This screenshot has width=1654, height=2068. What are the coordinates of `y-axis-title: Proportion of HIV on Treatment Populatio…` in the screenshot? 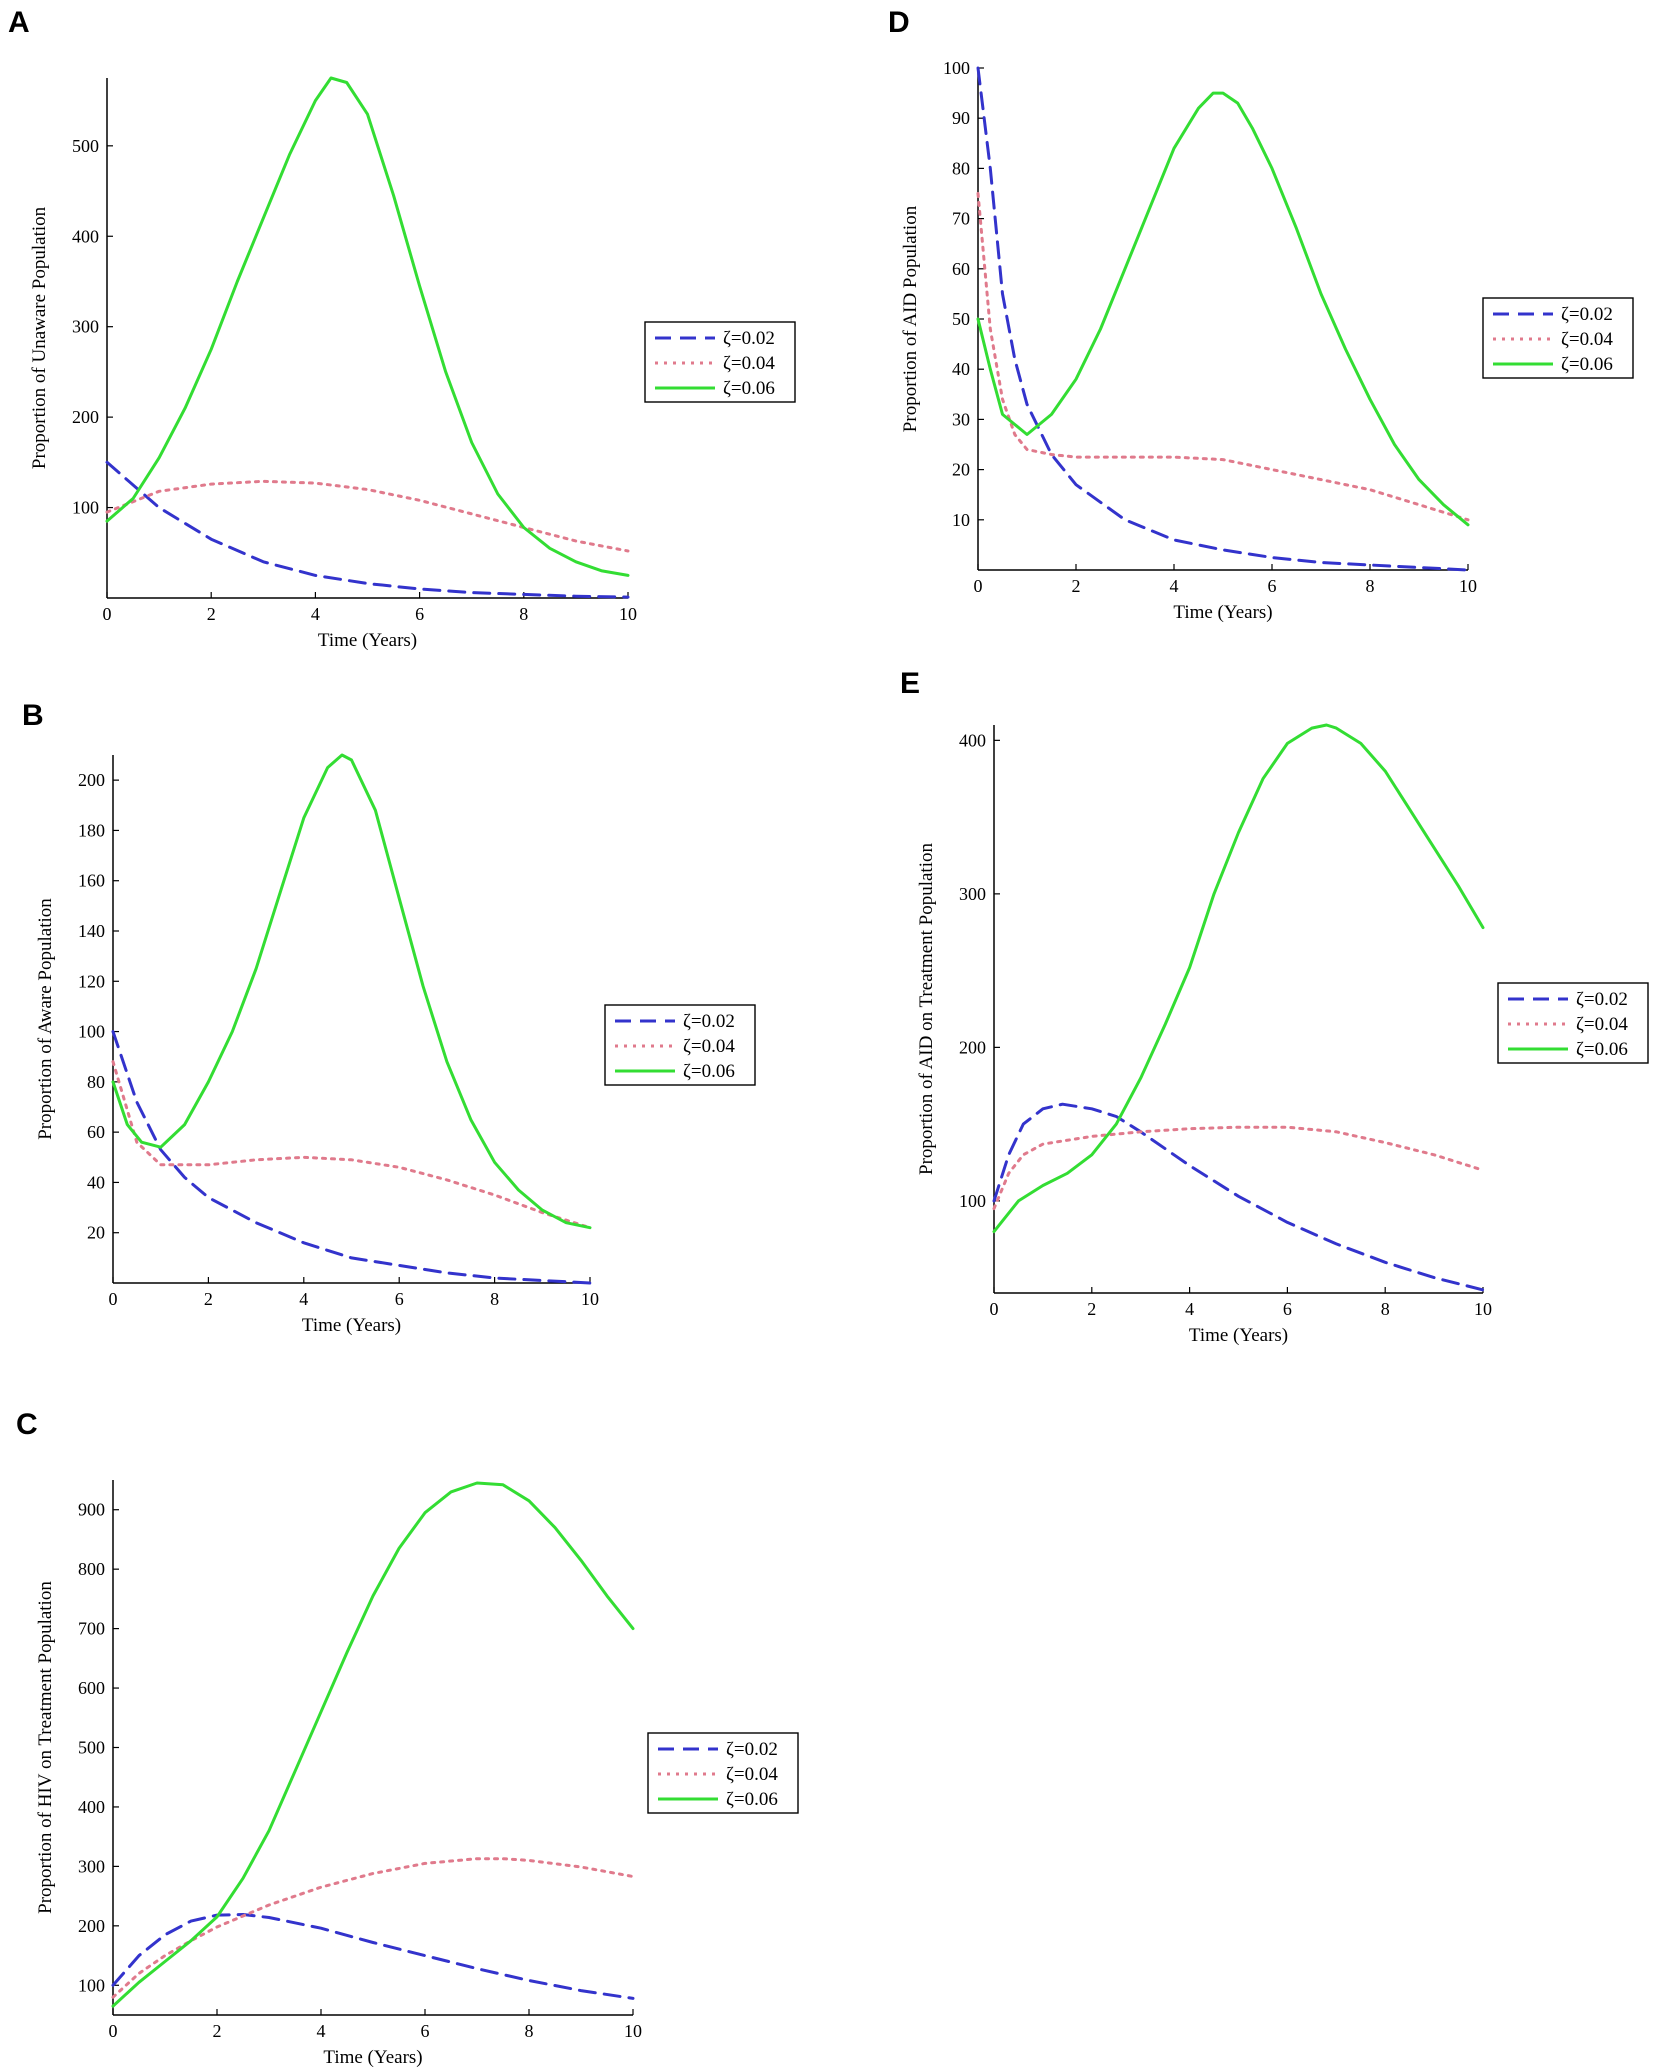 It's located at (45, 1747).